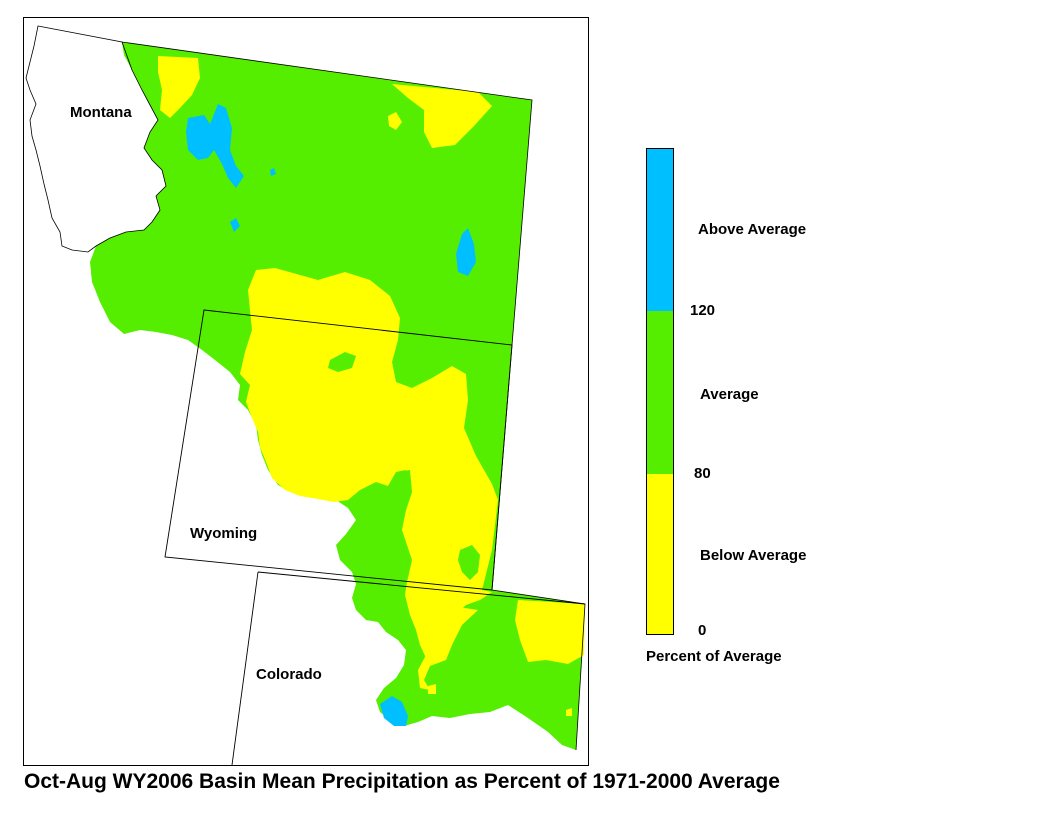 The image size is (1056, 816). Describe the element at coordinates (101, 112) in the screenshot. I see `montana-label: Montana` at that location.